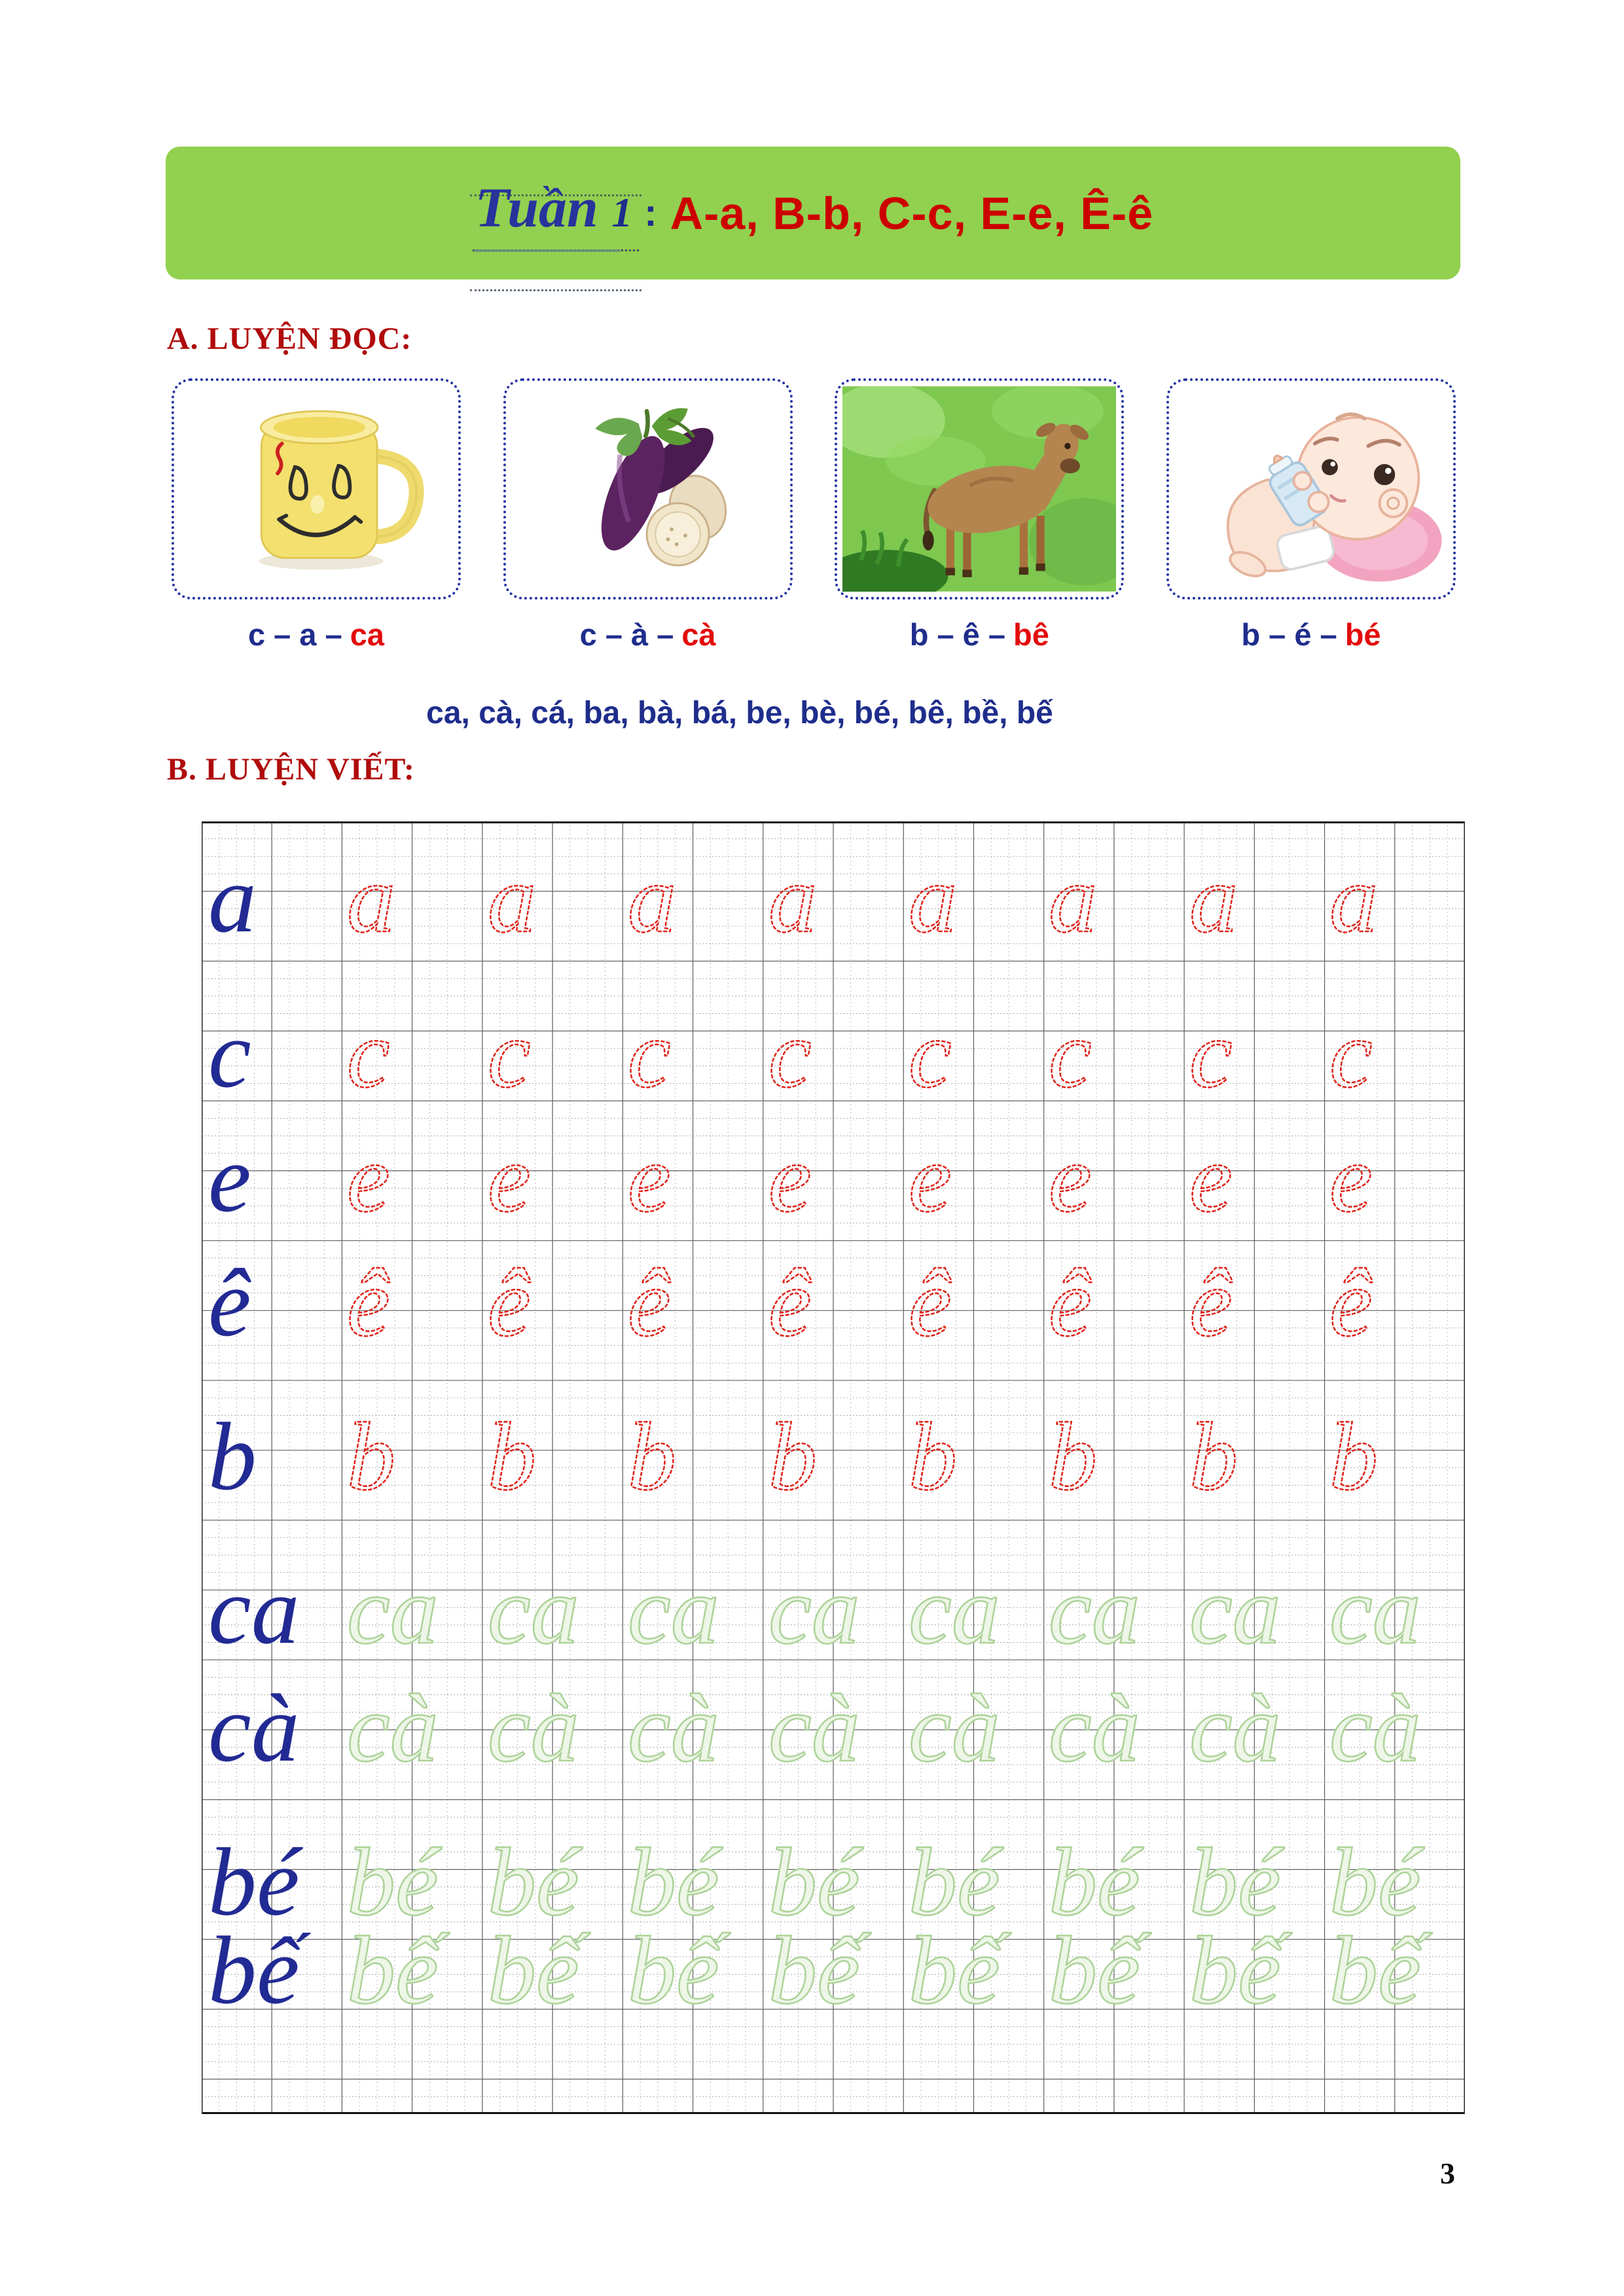  I want to click on model-letter-cell: a, so click(272, 888).